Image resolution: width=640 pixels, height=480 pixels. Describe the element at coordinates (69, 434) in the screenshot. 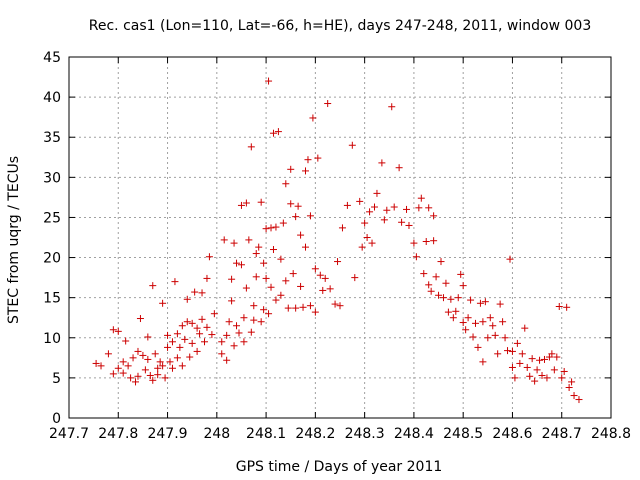

I see `x-tick-label: 247.7` at that location.